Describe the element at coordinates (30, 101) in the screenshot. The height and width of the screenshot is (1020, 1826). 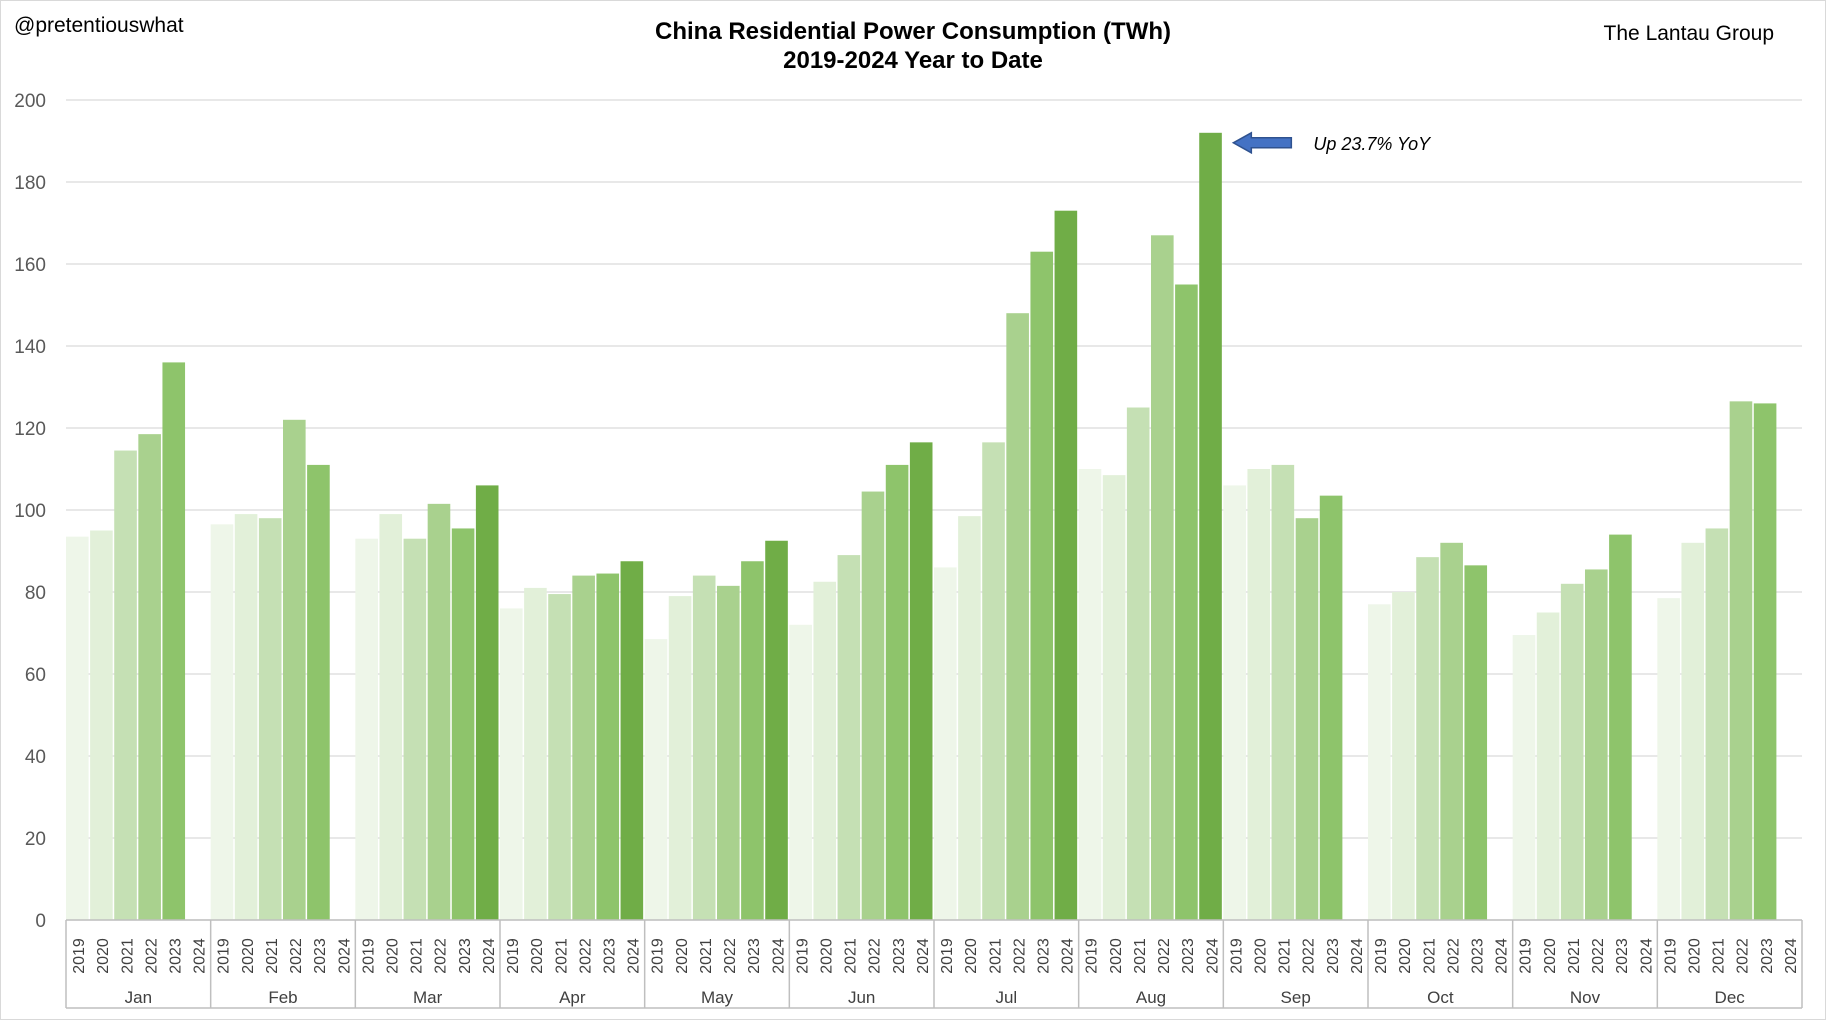
I see `y-tick-label: 200` at that location.